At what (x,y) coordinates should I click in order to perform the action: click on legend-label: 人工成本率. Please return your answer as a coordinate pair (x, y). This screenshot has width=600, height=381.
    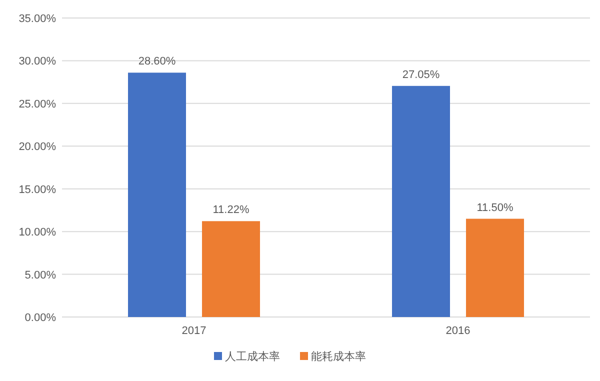
    Looking at the image, I should click on (252, 356).